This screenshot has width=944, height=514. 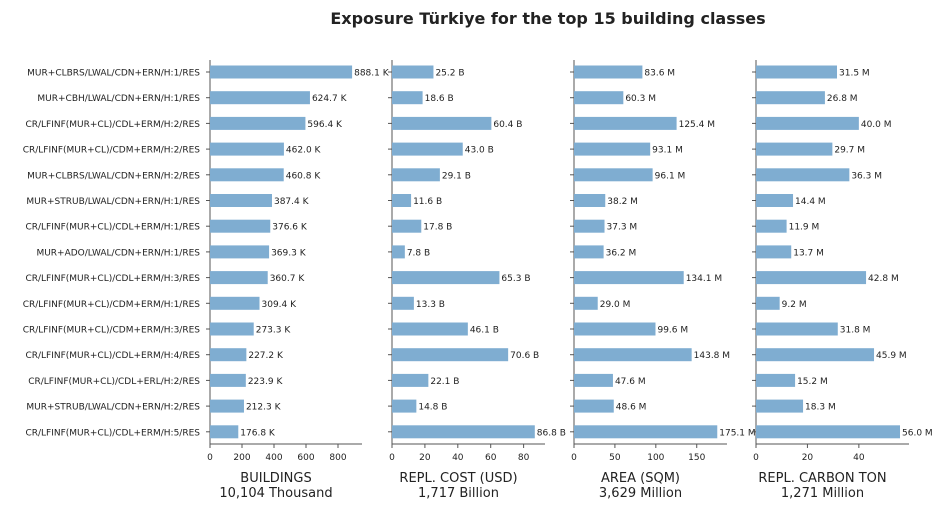 What do you see at coordinates (113, 74) in the screenshot?
I see `category-label: MUR+CLBRS/LWAL/CDN+ERN/H:1/RES` at bounding box center [113, 74].